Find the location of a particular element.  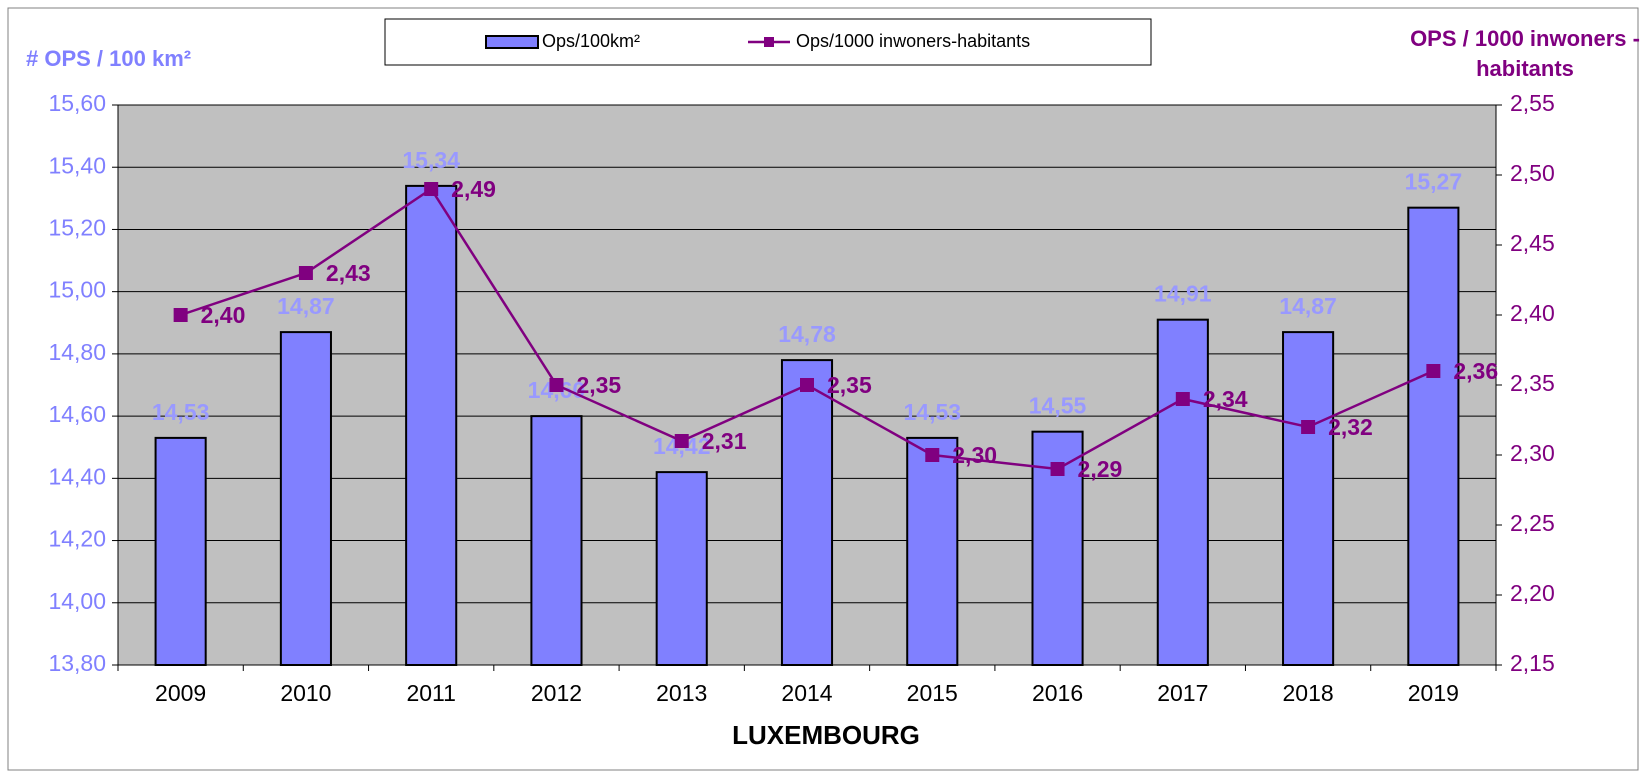

x-tick-label: 2017 is located at coordinates (1182, 693).